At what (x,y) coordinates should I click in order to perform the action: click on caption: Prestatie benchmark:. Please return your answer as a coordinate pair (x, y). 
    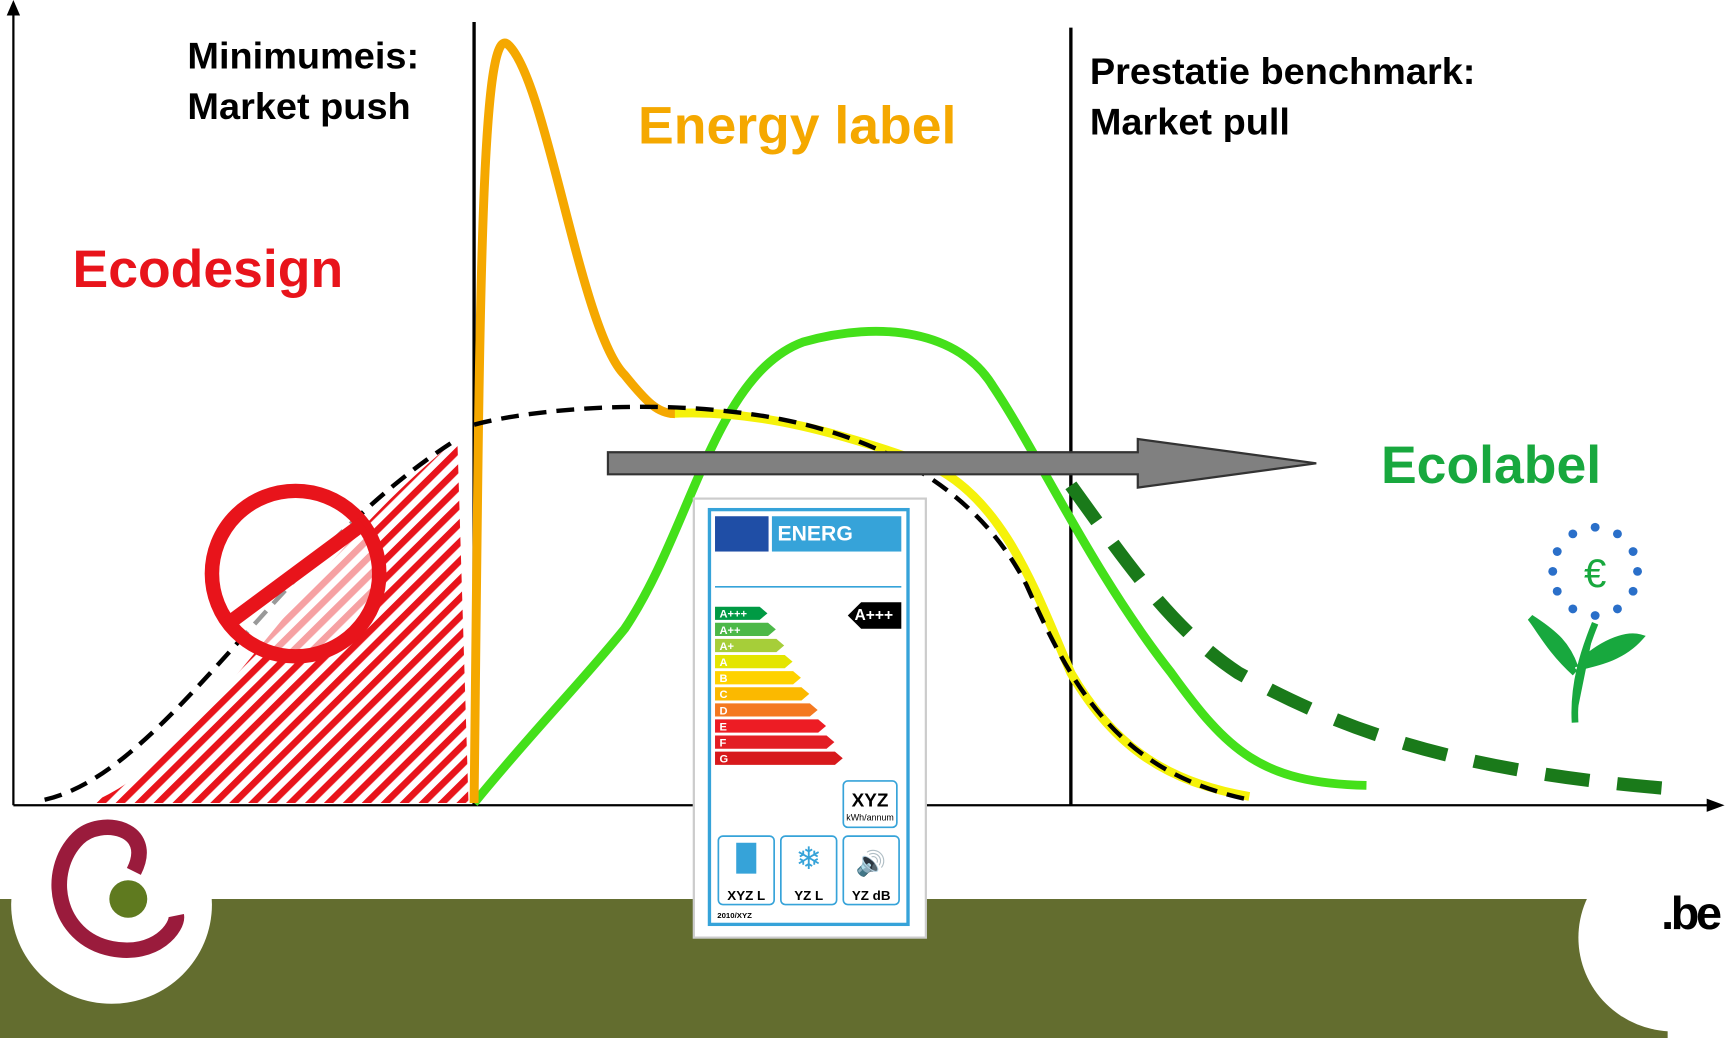
    Looking at the image, I should click on (1283, 71).